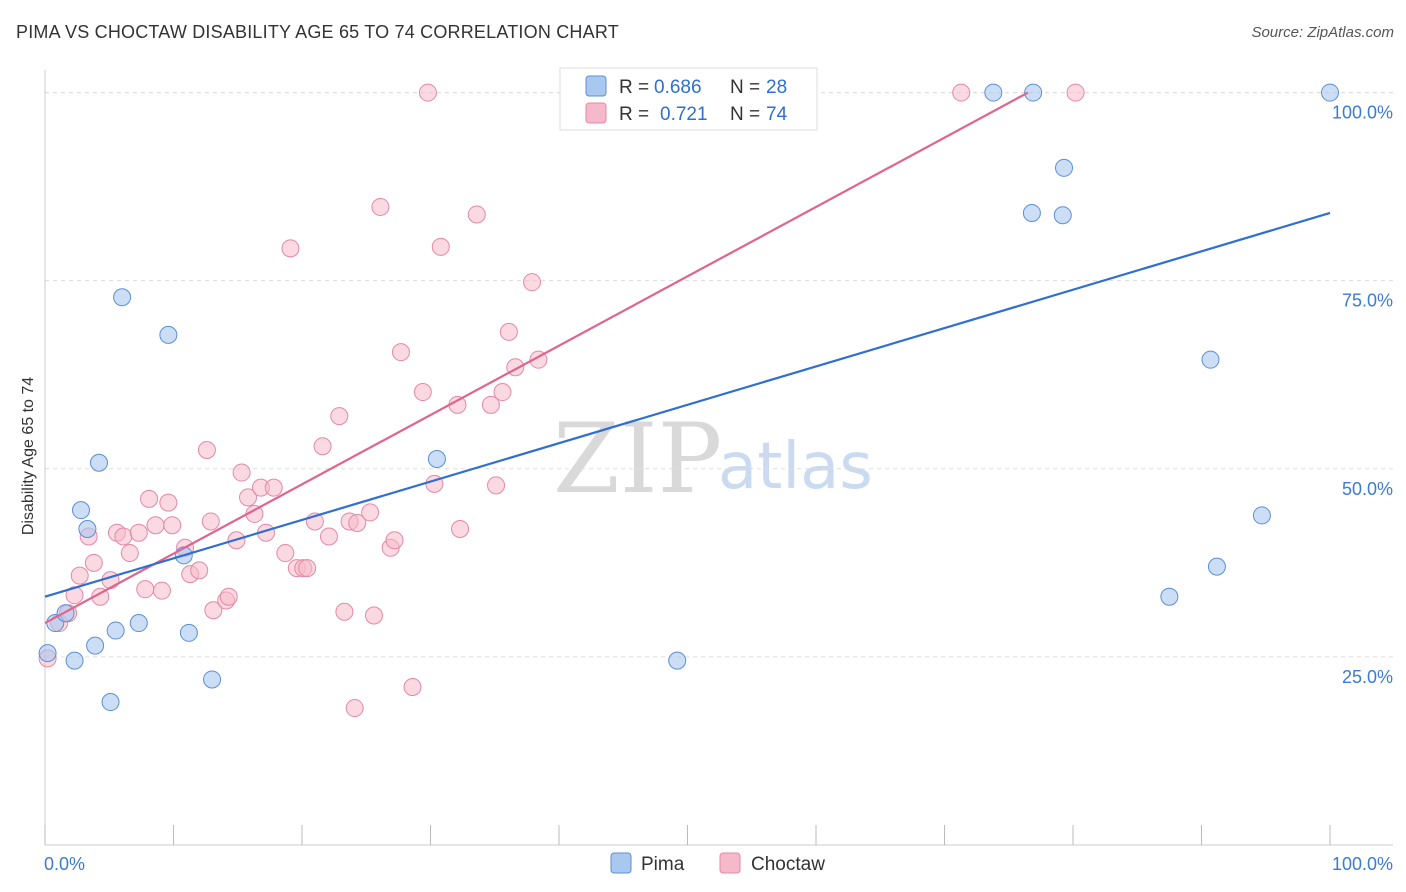 The image size is (1406, 892). Describe the element at coordinates (795, 467) in the screenshot. I see `watermark-atlas: atlas` at that location.